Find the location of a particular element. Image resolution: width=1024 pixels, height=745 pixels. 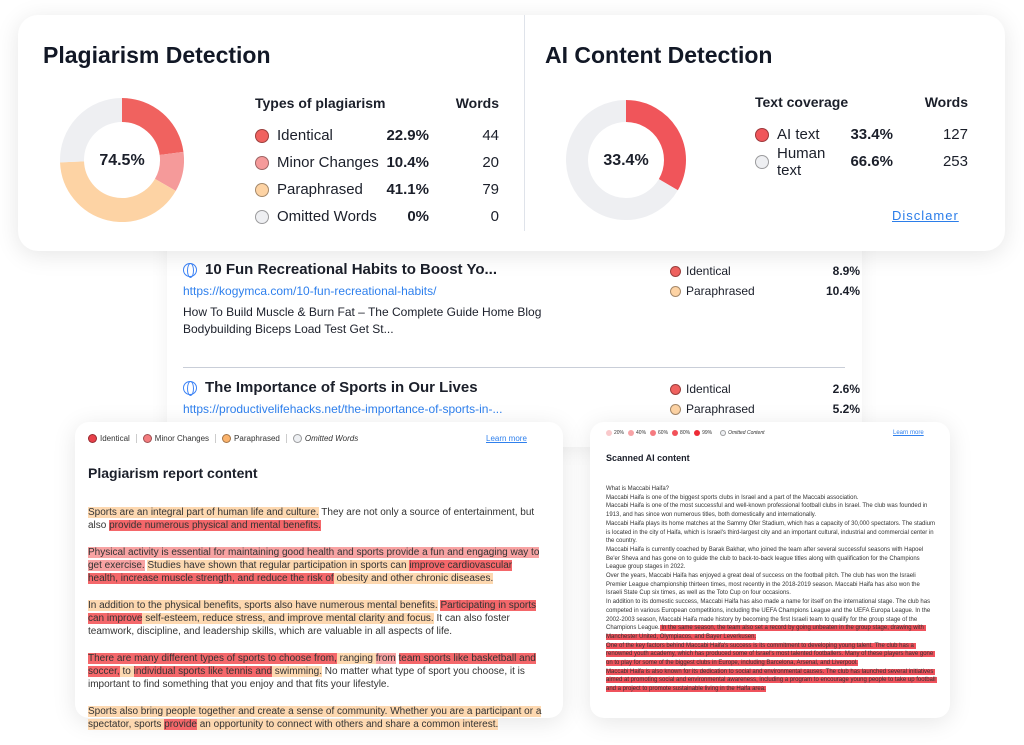

donut-segment-minor-changes is located at coordinates (169, 171).